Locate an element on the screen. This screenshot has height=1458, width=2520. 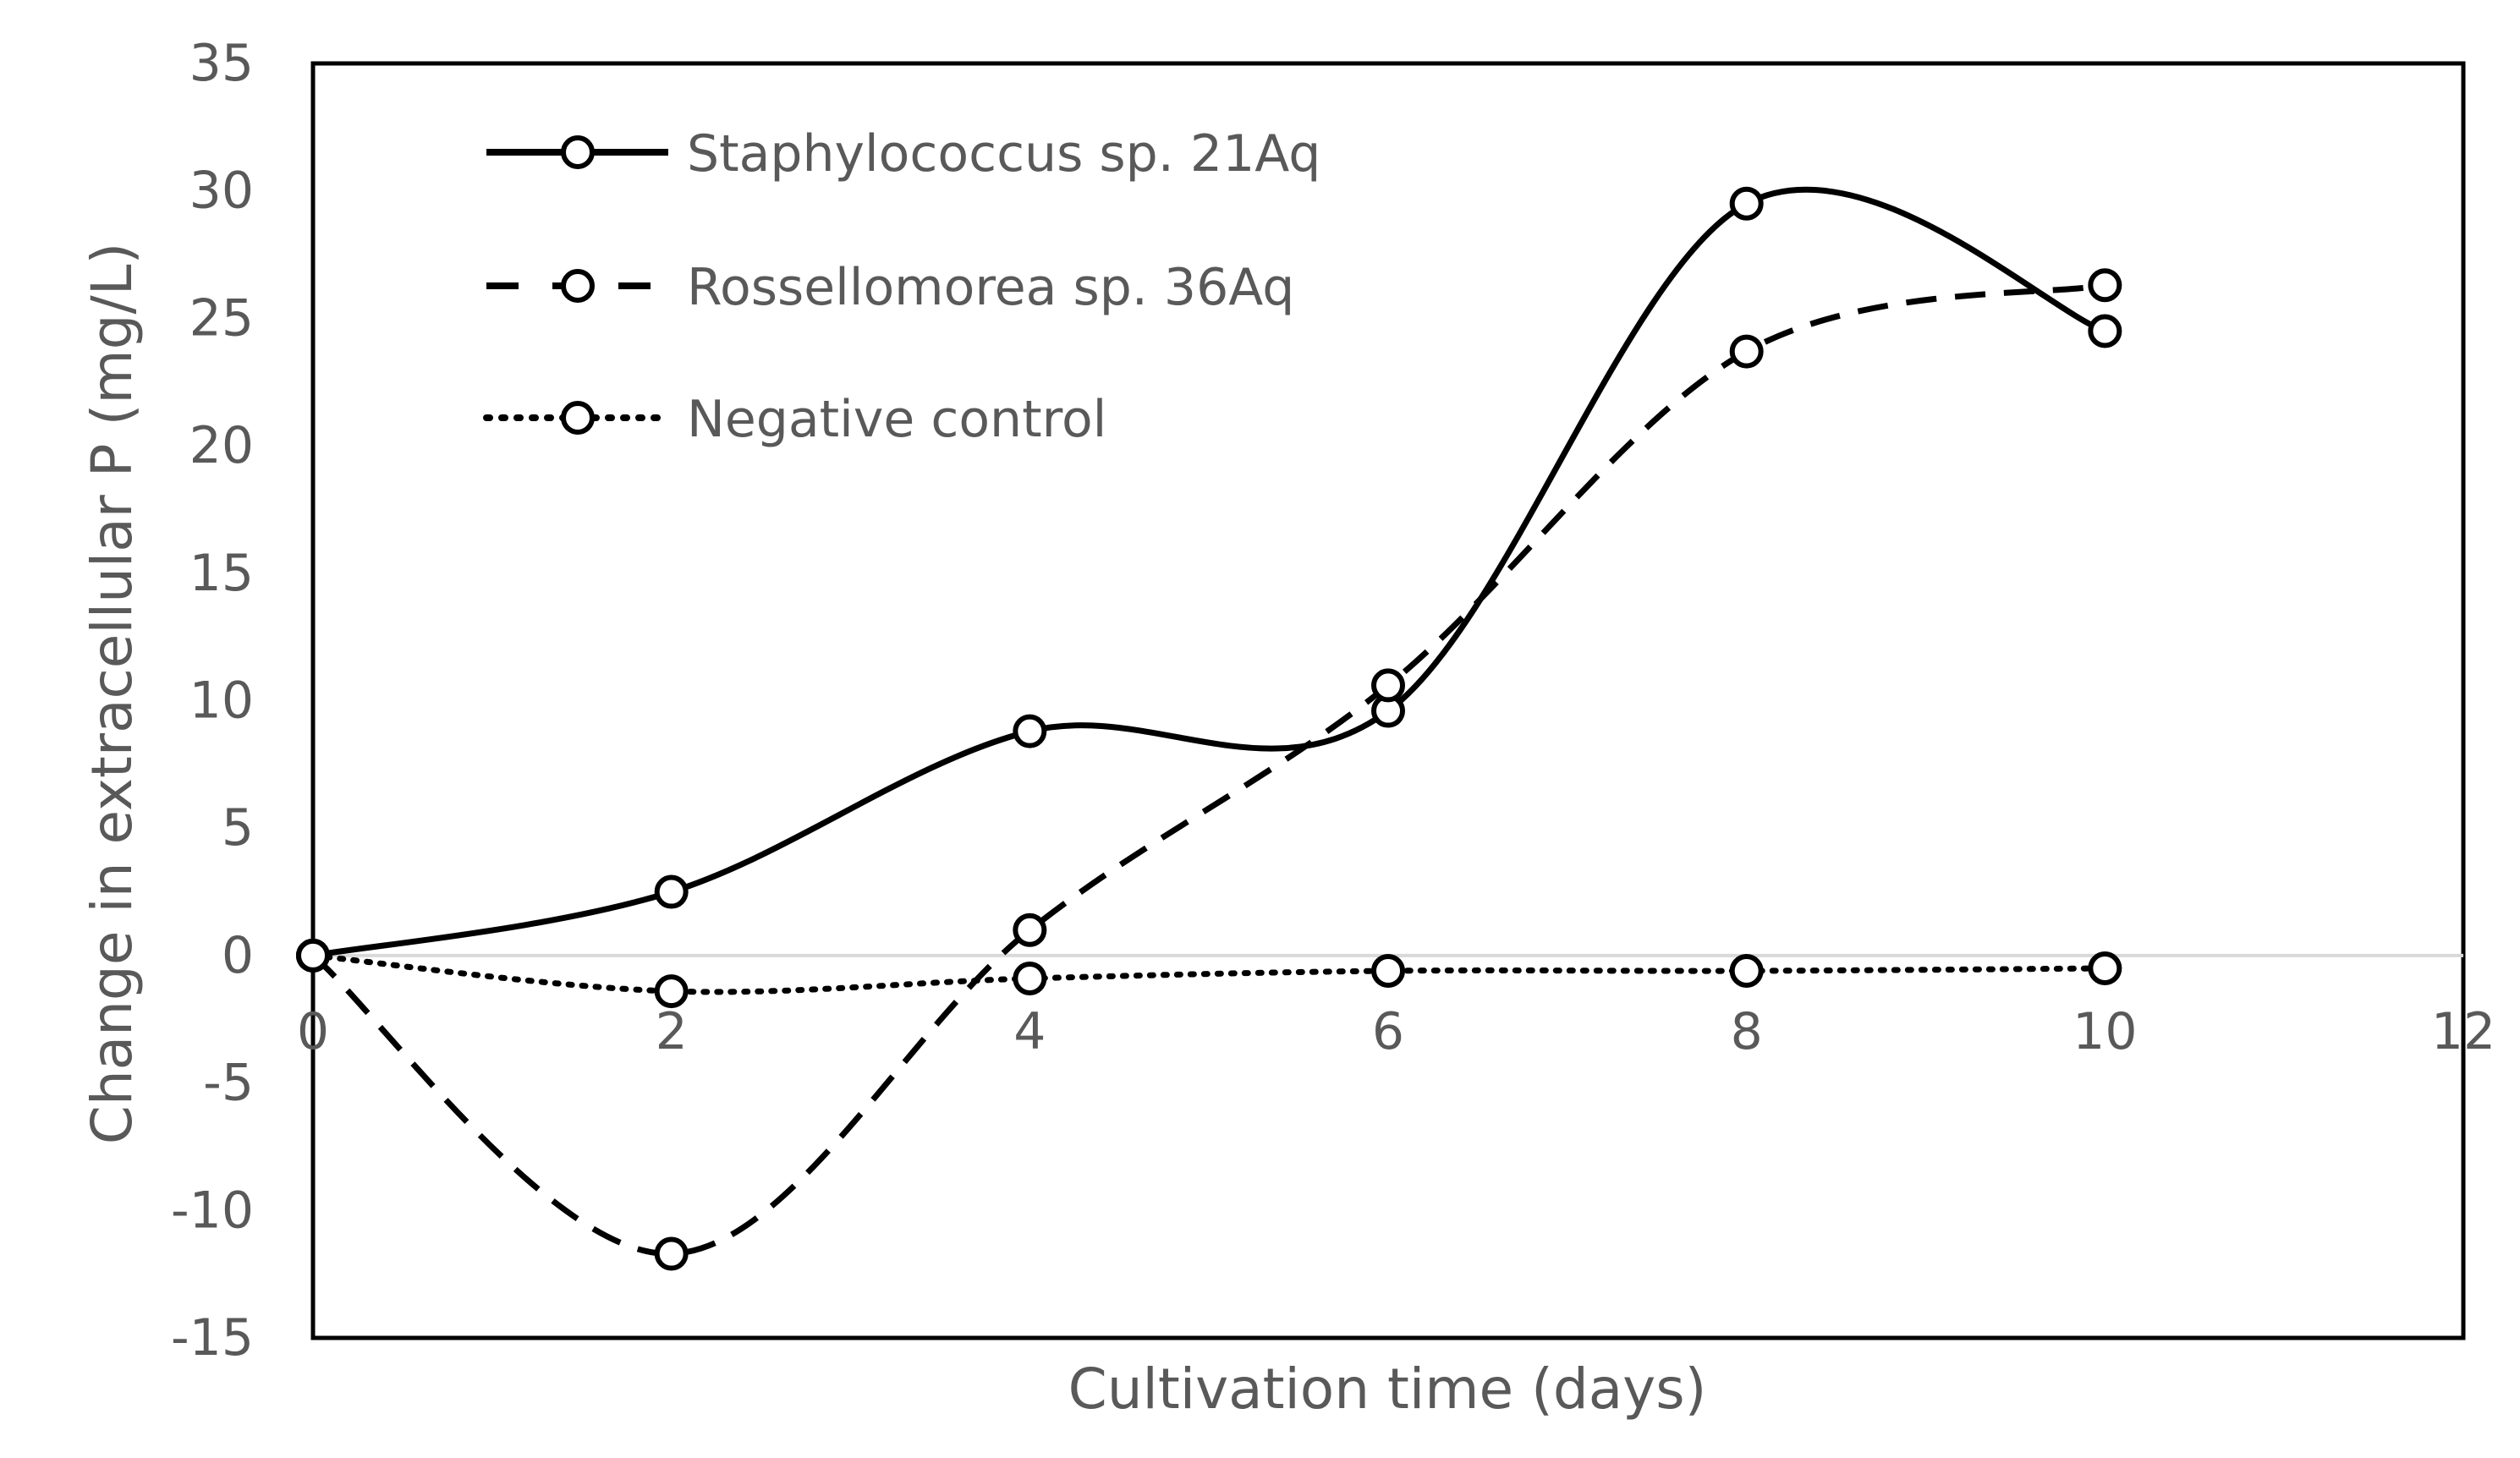
x-tick-label: 8 is located at coordinates (1747, 1031).